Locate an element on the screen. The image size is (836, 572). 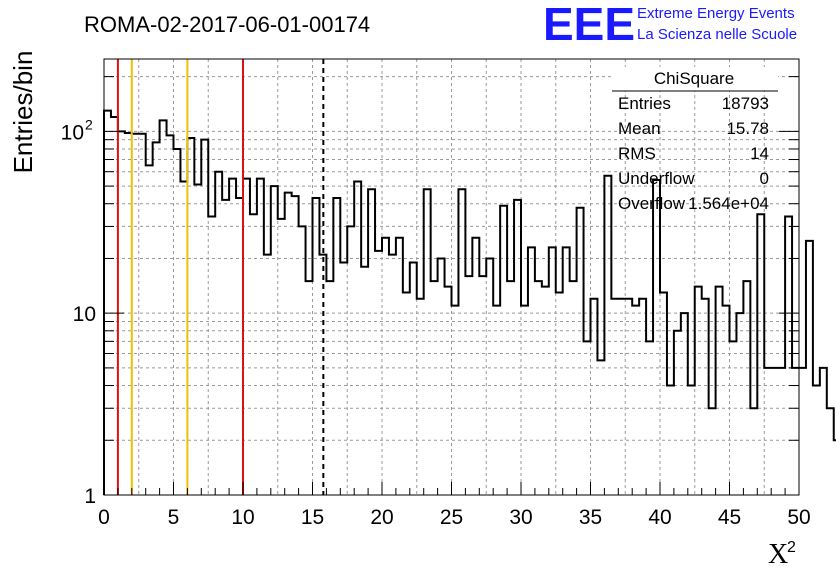
x-axis-label-superscript: 2 is located at coordinates (791, 547).